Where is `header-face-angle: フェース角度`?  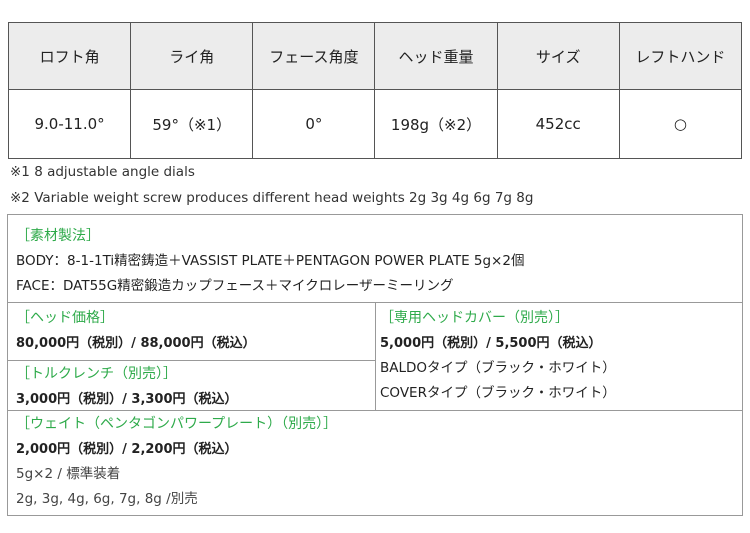
header-face-angle: フェース角度 is located at coordinates (314, 56).